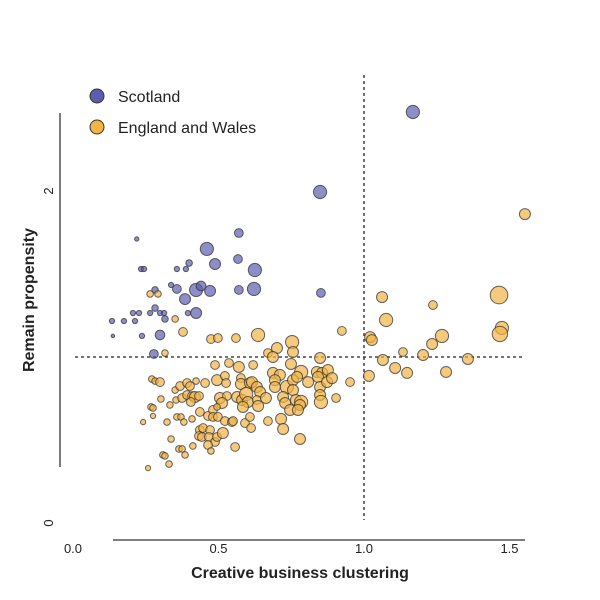  I want to click on y-tick-label: 0, so click(48, 522).